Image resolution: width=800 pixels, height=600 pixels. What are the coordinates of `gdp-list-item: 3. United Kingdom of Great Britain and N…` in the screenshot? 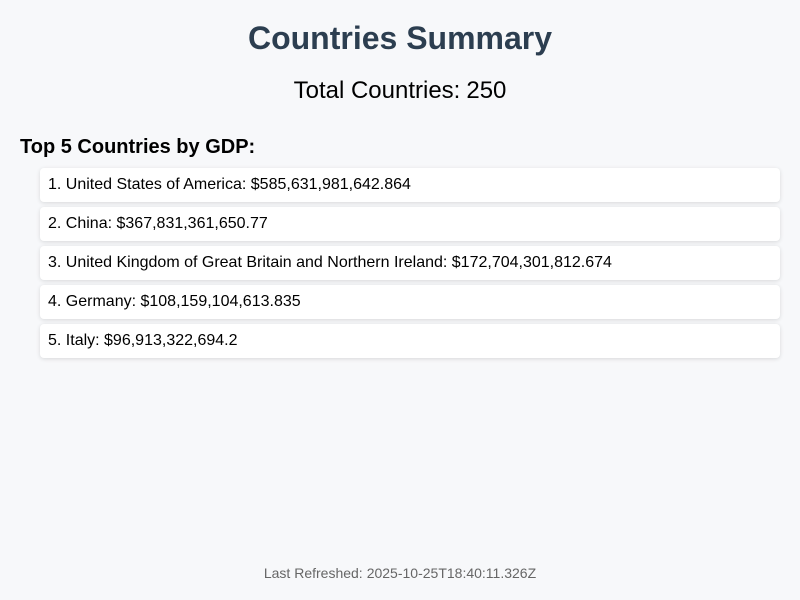 It's located at (410, 263).